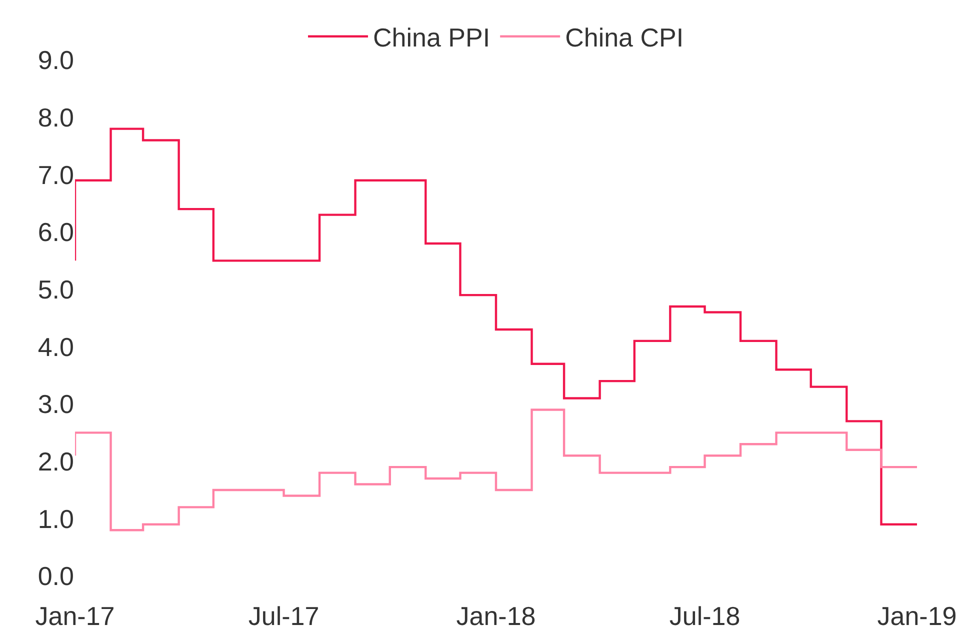  Describe the element at coordinates (56, 461) in the screenshot. I see `y-tick-label: 2.0` at that location.